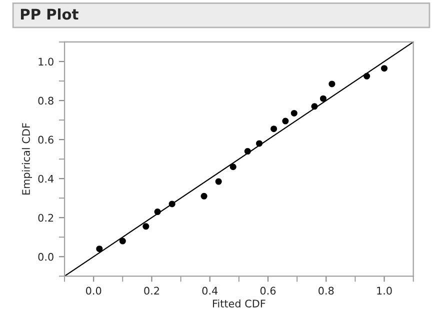 The image size is (436, 323). I want to click on x-tick-label: 0.4, so click(210, 290).